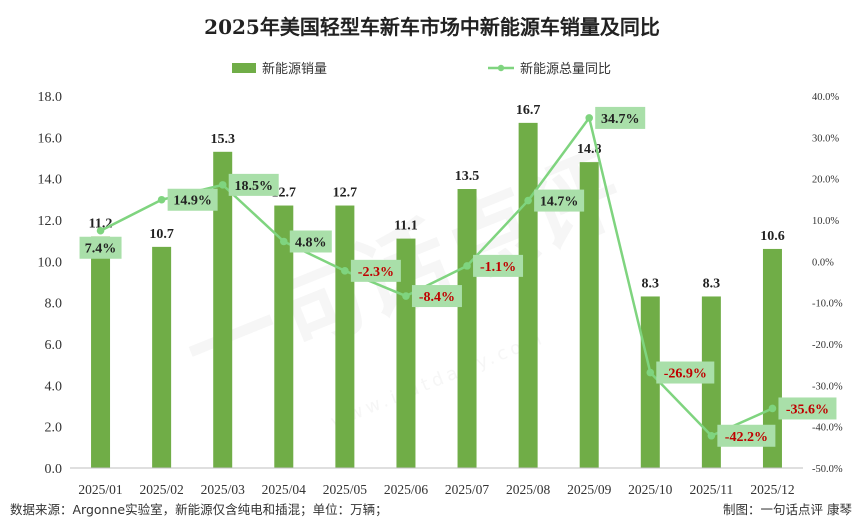 The height and width of the screenshot is (524, 865). Describe the element at coordinates (467, 176) in the screenshot. I see `bar-value-label: 13.5` at that location.